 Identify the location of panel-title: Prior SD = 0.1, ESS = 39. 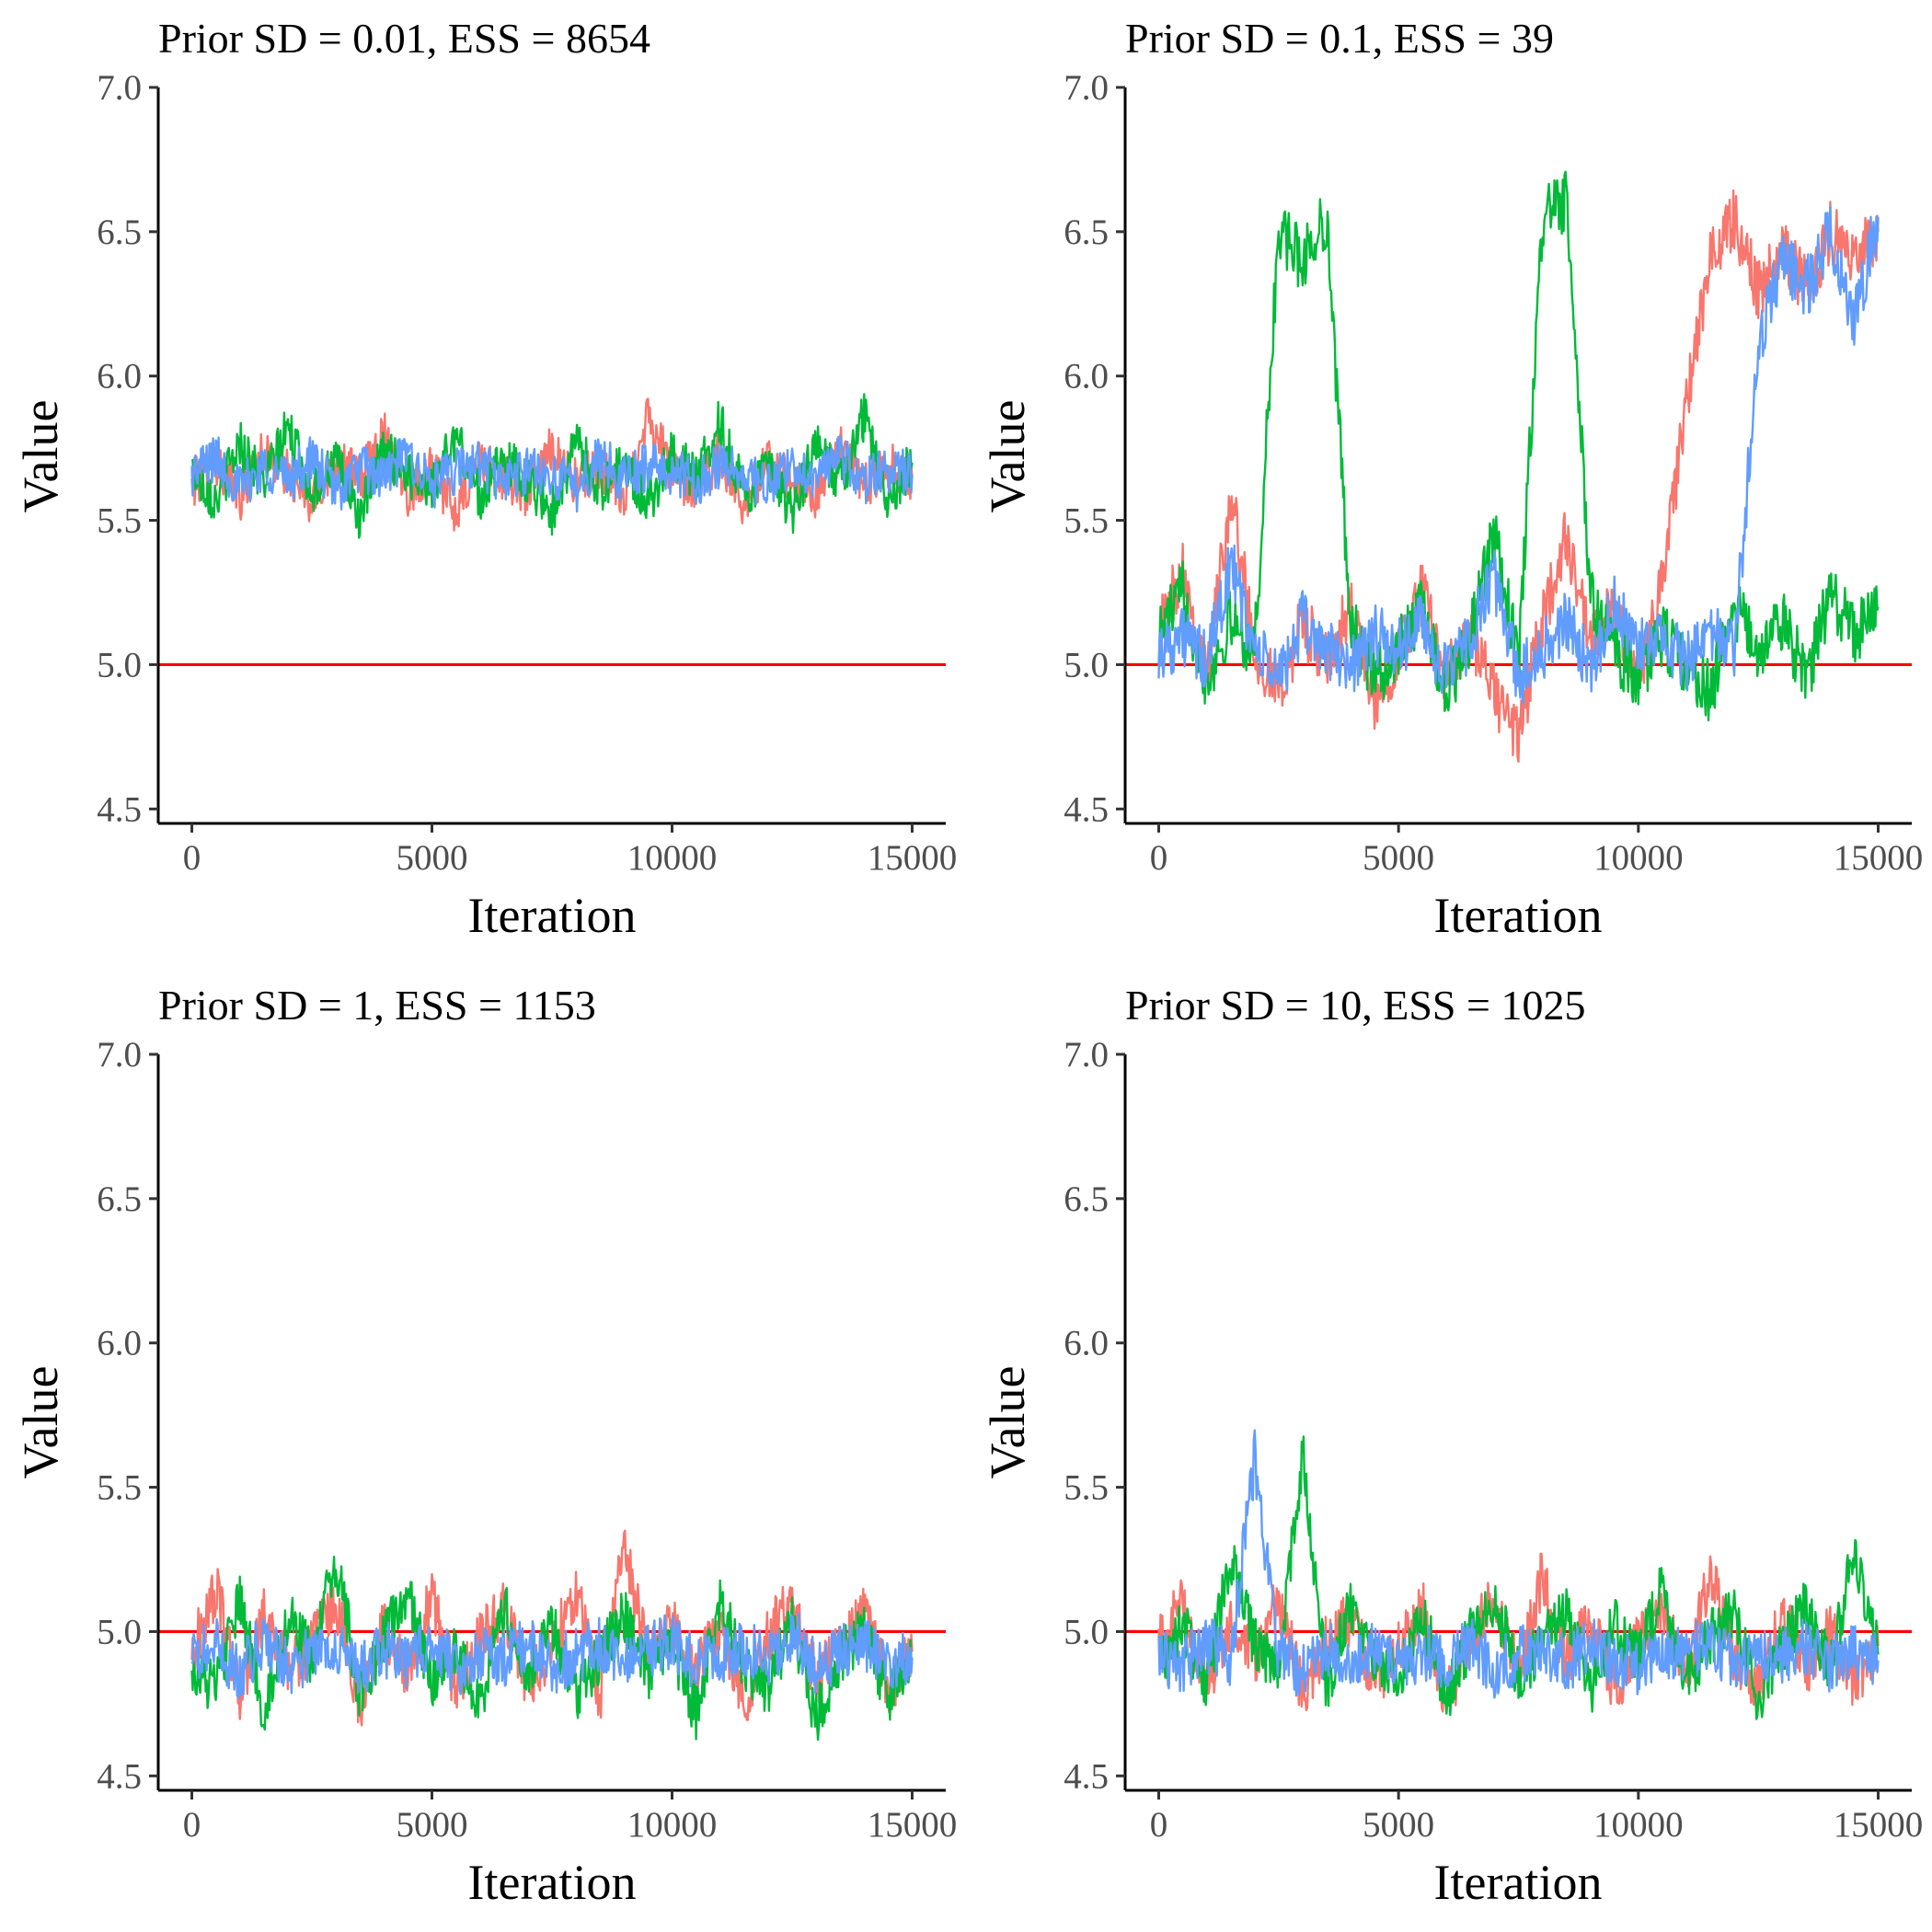
(1339, 38).